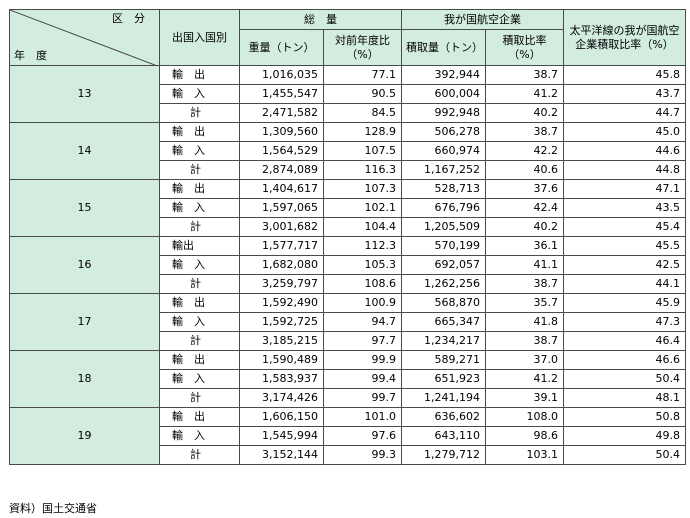 The image size is (690, 518). I want to click on yoy-cell: 107.3, so click(362, 189).